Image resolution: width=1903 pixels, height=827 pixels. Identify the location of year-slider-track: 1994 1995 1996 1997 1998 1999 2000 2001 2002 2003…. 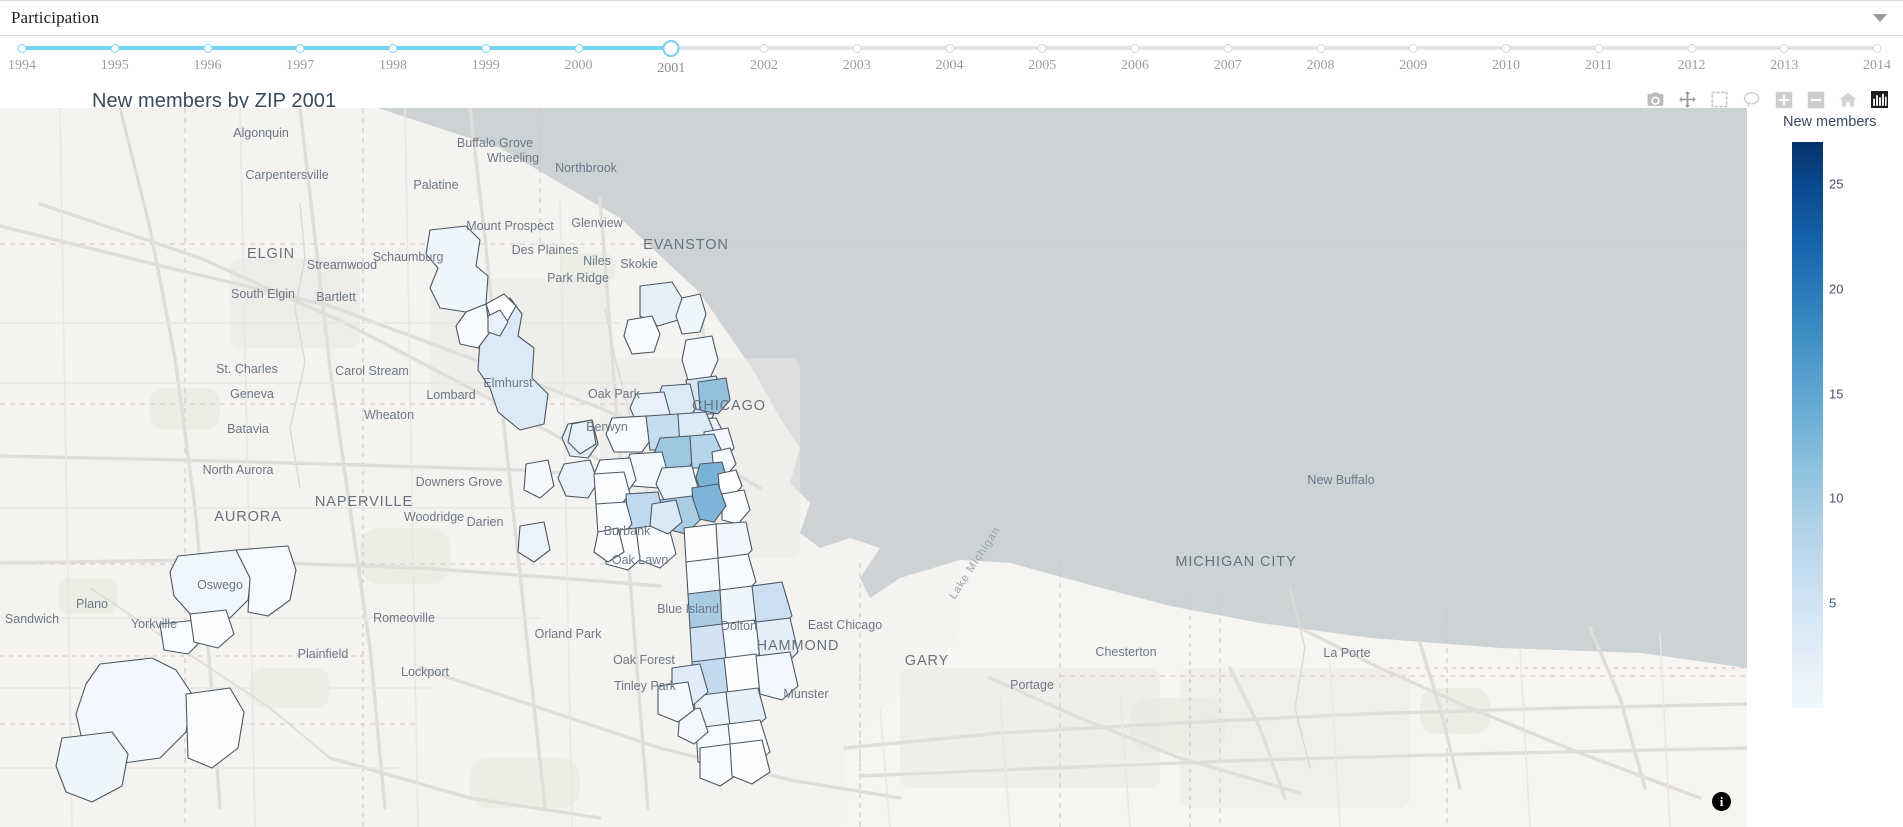
(949, 57).